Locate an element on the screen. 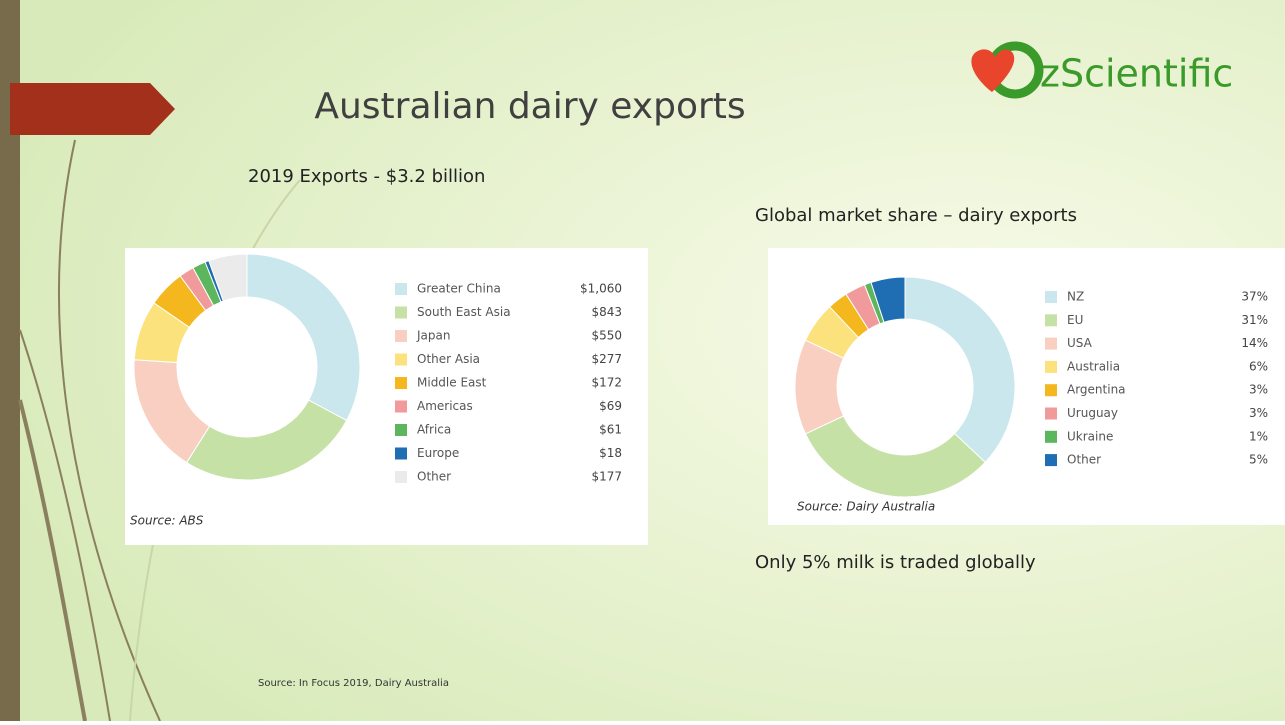 The height and width of the screenshot is (725, 1285). value-label: $18 is located at coordinates (610, 453).